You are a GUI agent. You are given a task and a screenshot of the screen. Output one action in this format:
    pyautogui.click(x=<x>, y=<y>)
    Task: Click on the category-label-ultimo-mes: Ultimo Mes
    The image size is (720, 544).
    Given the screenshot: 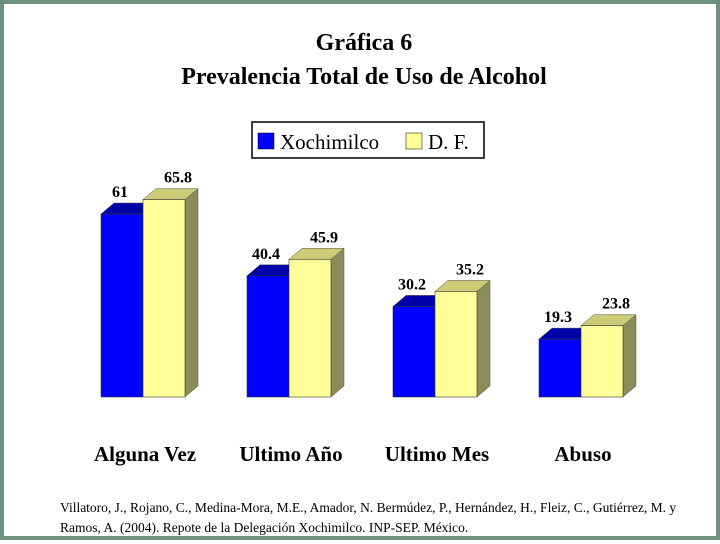 What is the action you would take?
    pyautogui.click(x=437, y=454)
    